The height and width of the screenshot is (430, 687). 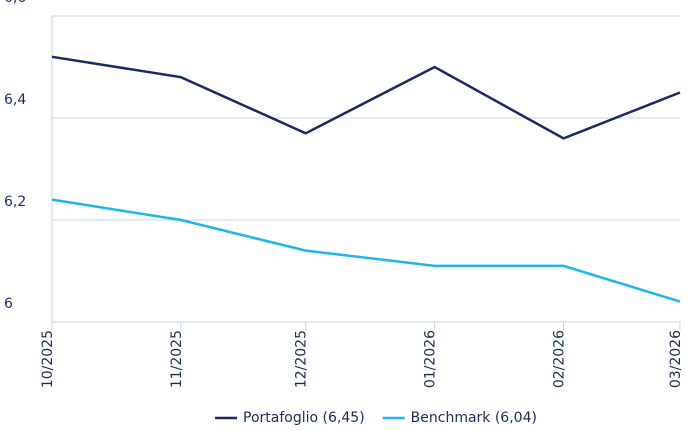 What do you see at coordinates (15, 202) in the screenshot?
I see `y-tick-label: 6,2` at bounding box center [15, 202].